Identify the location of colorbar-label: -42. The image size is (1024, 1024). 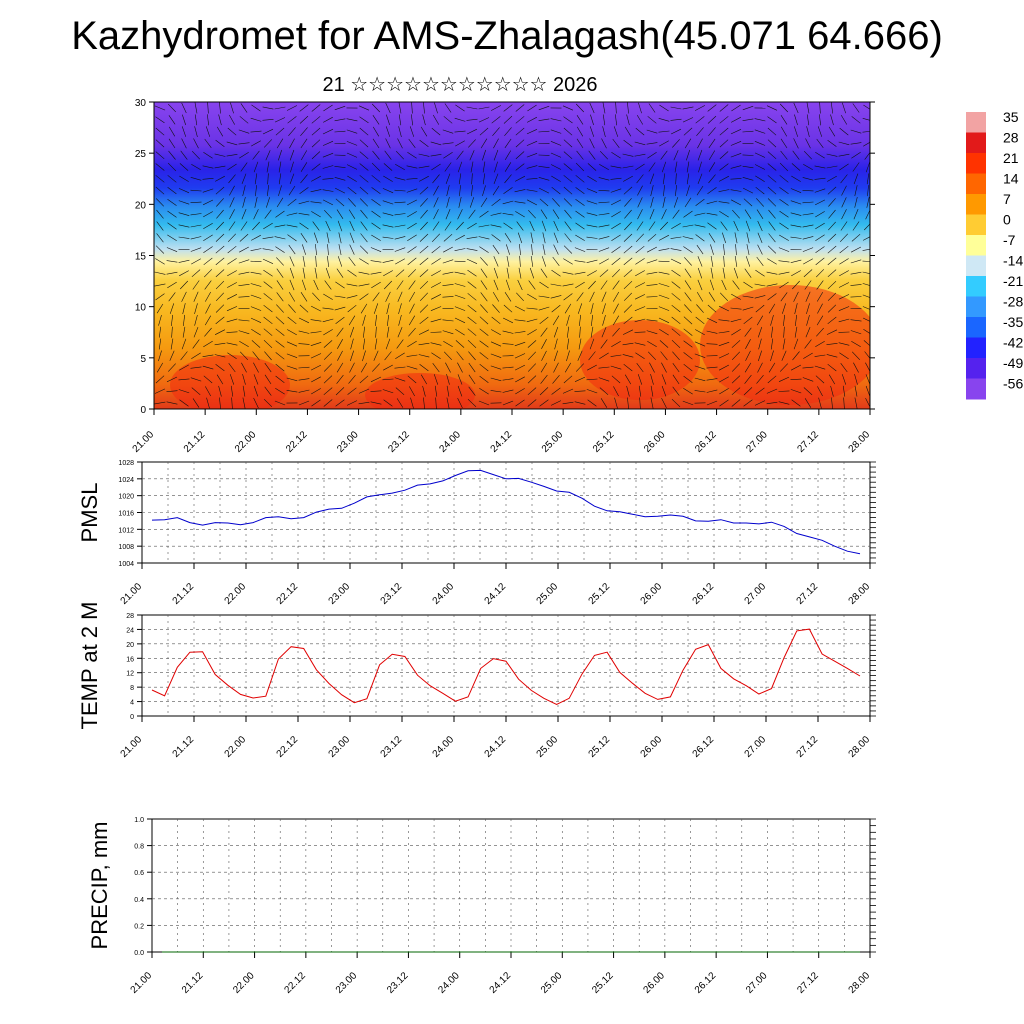
(1013, 343).